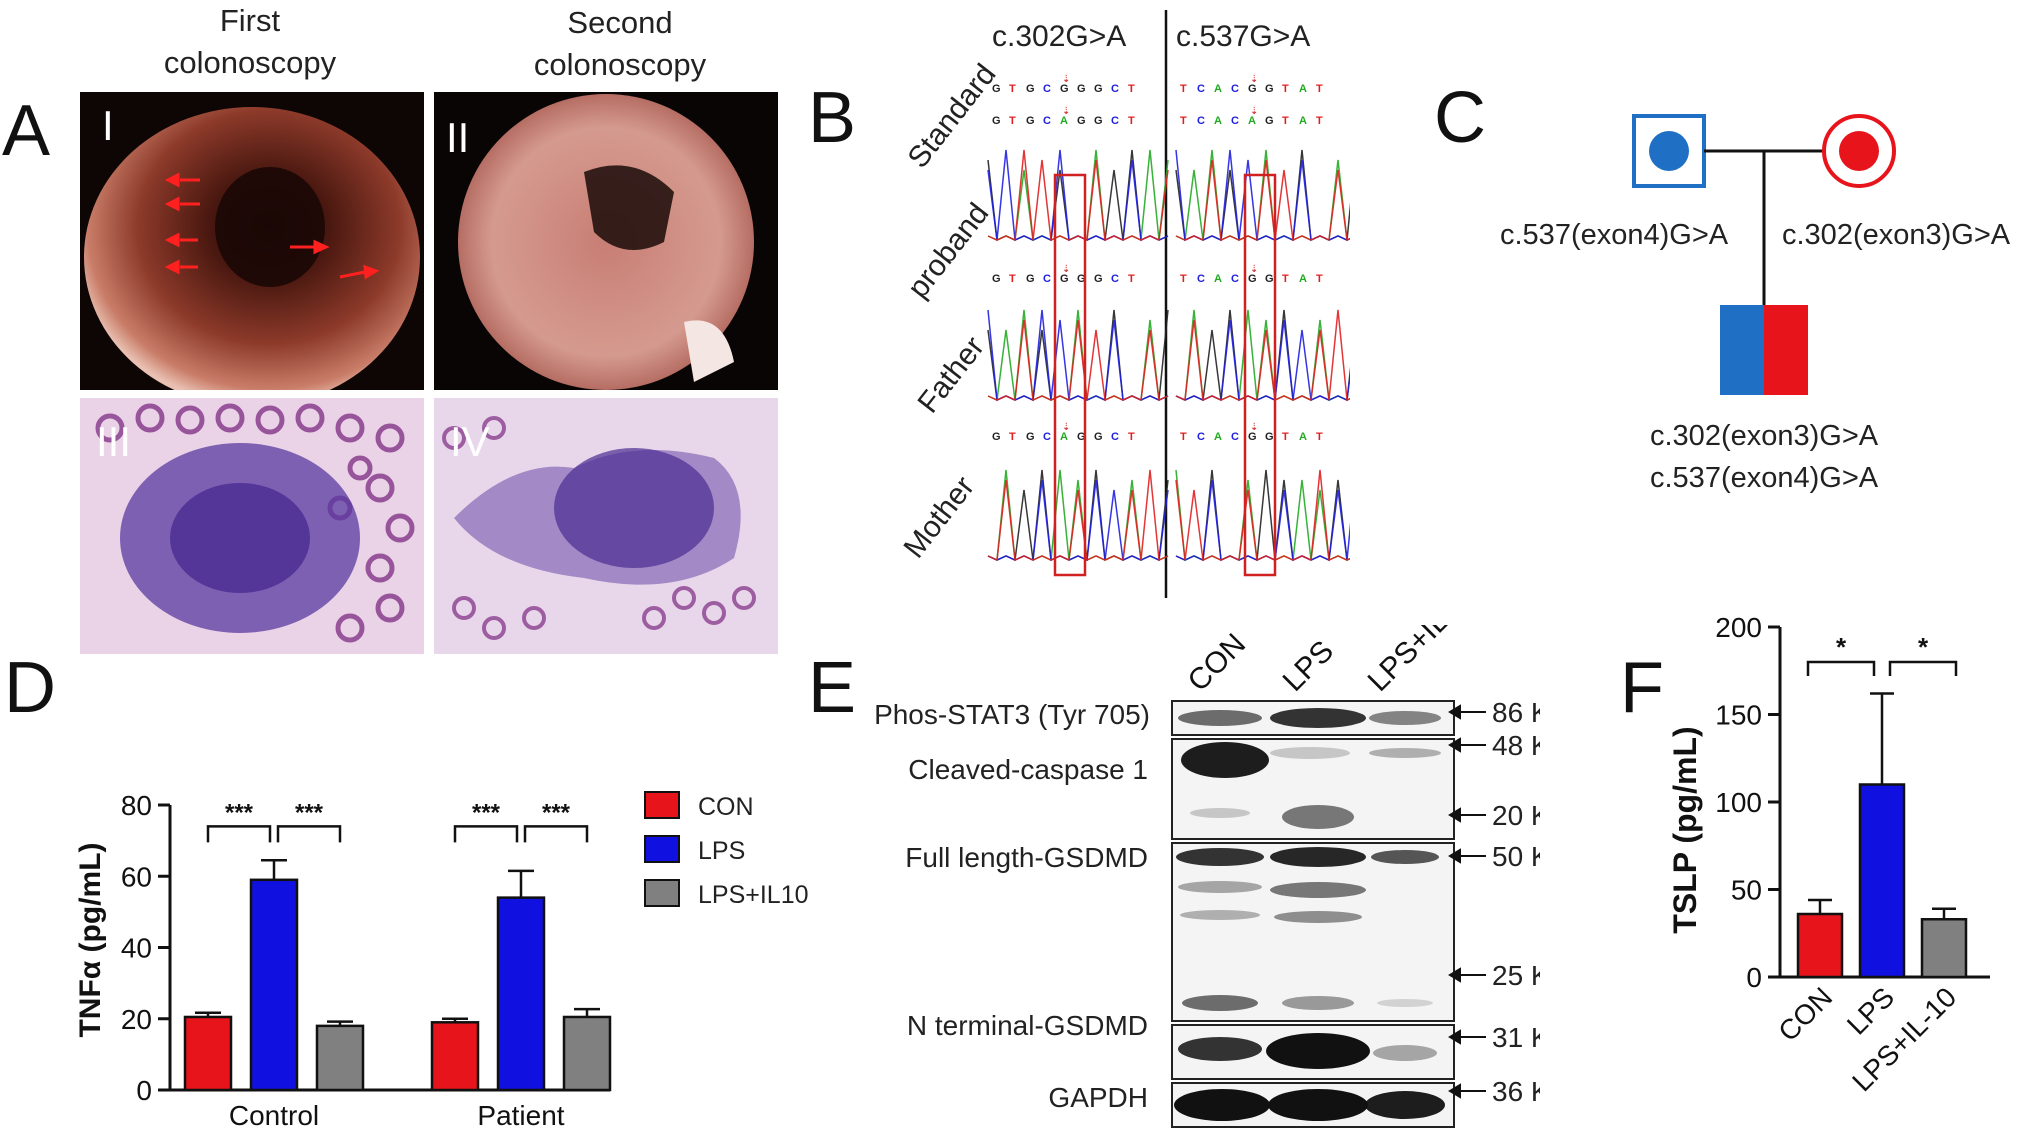  I want to click on row-label-father: Father, so click(951, 375).